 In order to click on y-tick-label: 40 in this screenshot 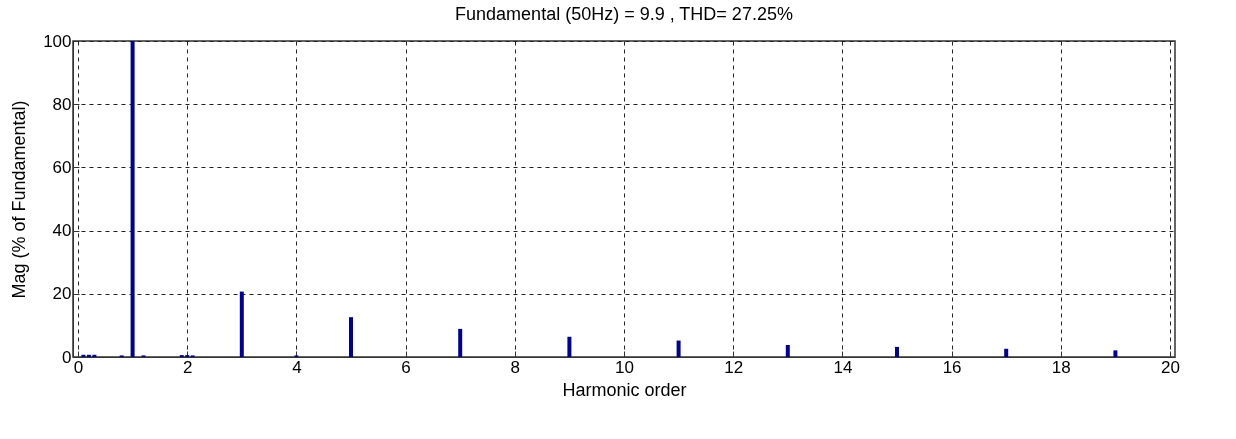, I will do `click(62, 231)`.